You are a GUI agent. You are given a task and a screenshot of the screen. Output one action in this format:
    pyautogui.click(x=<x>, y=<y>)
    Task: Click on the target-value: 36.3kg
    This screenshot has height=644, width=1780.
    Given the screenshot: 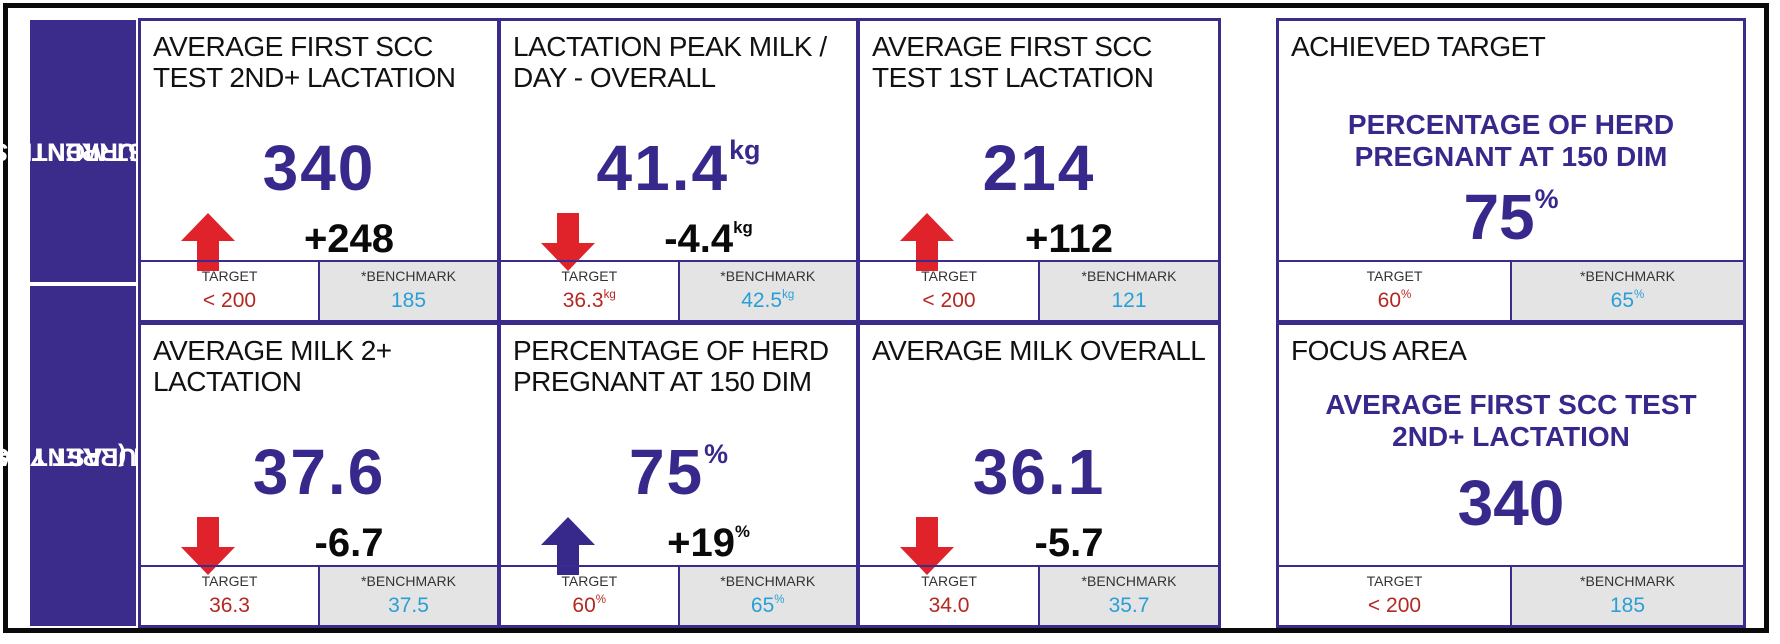 What is the action you would take?
    pyautogui.click(x=589, y=301)
    